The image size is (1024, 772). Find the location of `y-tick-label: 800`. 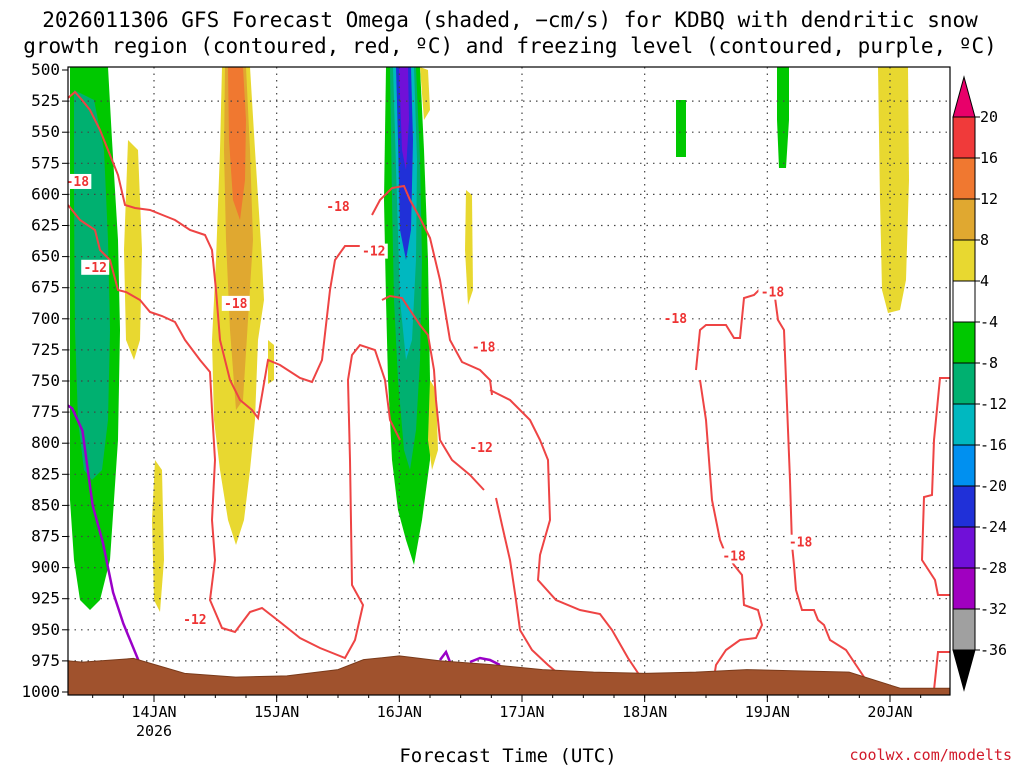

y-tick-label: 800 is located at coordinates (45, 442).